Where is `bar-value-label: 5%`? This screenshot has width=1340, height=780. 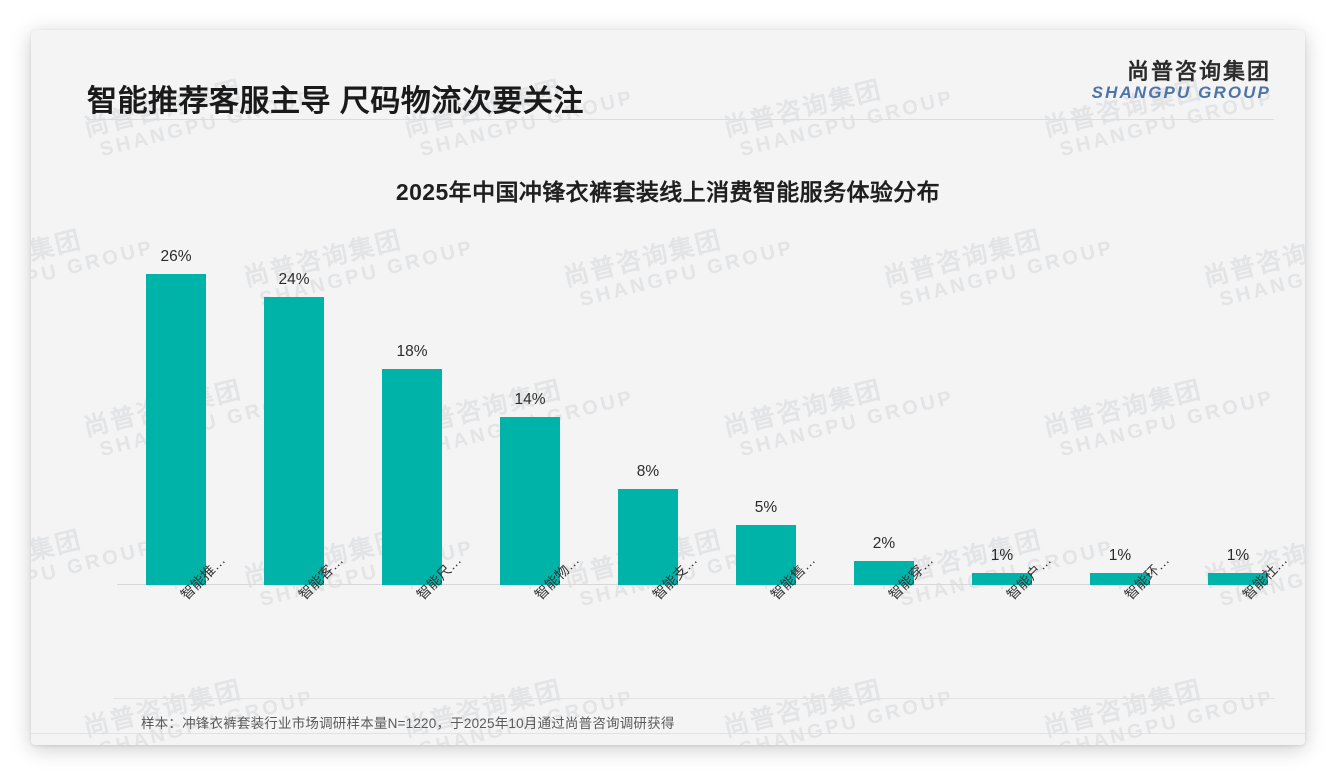
bar-value-label: 5% is located at coordinates (766, 508).